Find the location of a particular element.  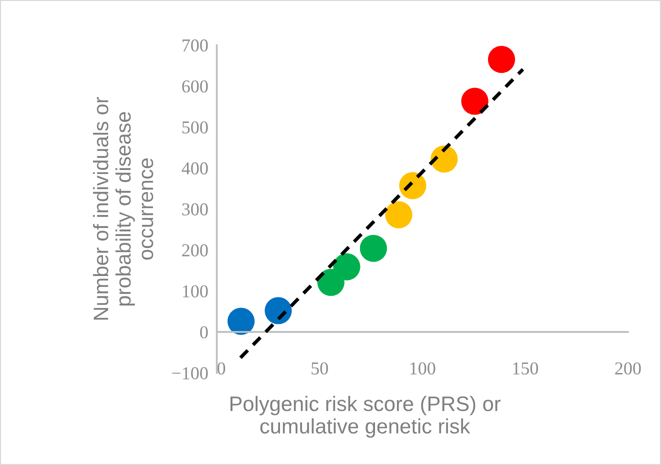

y-tick-label: 100 is located at coordinates (195, 291).